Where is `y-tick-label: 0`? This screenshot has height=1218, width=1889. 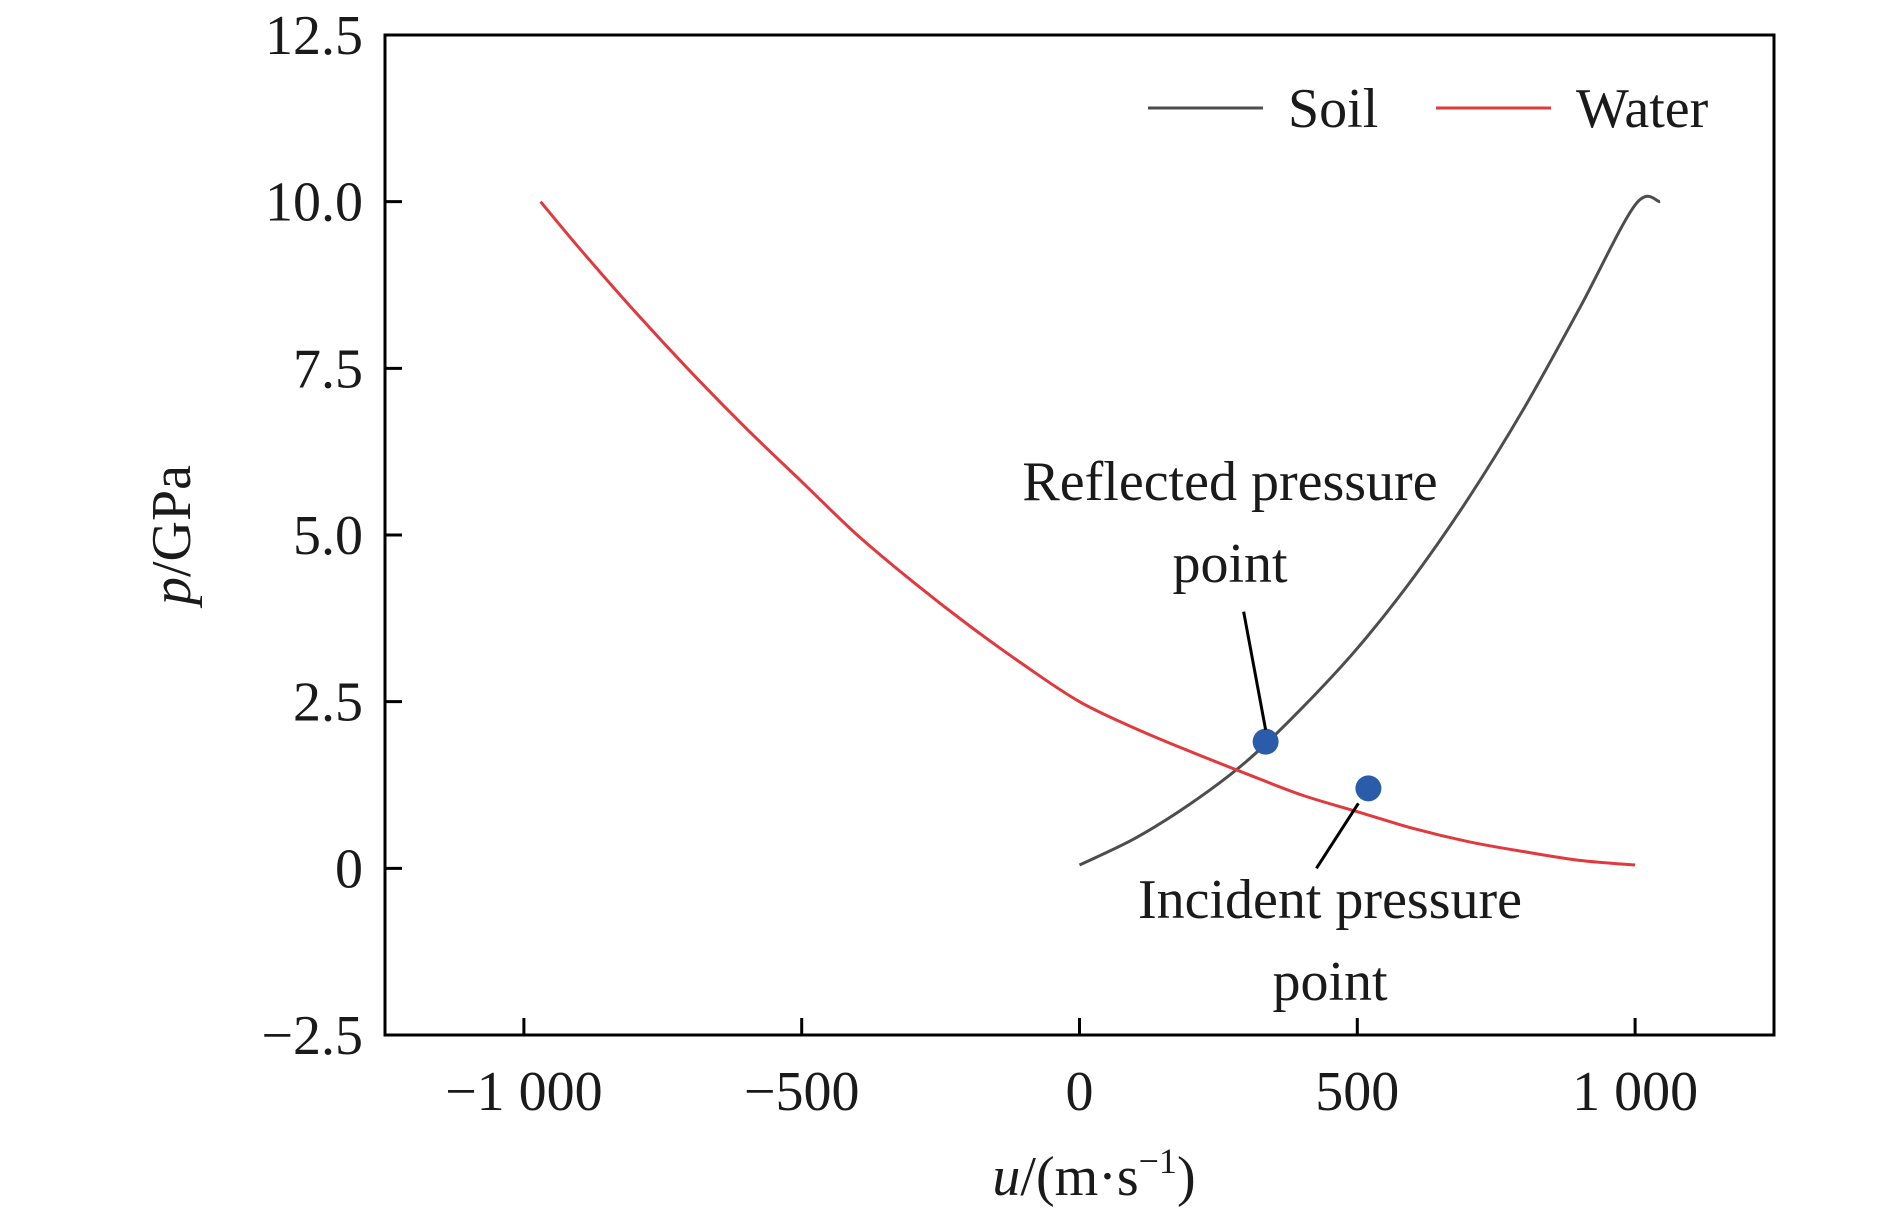
y-tick-label: 0 is located at coordinates (349, 869).